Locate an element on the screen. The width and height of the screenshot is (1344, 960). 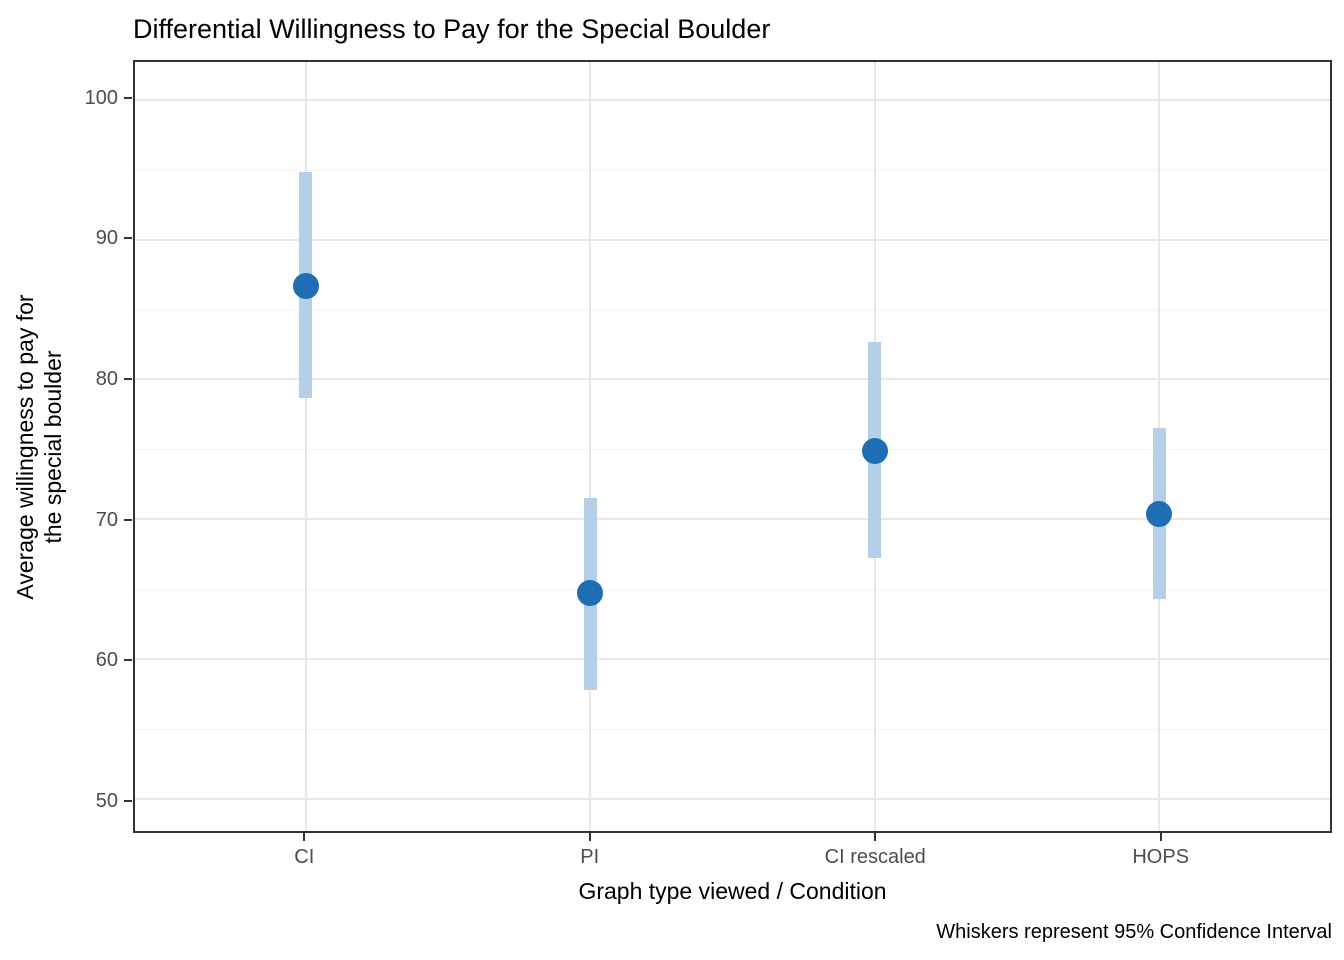
y-axis-title-line1: Average willingness to pay for is located at coordinates (25, 447).